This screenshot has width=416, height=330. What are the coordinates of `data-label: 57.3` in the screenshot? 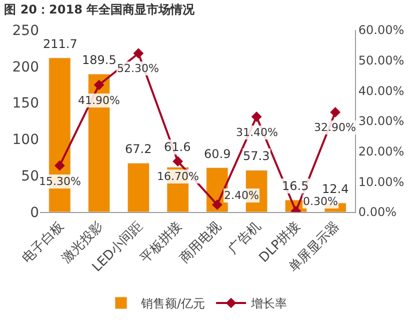 It's located at (256, 156).